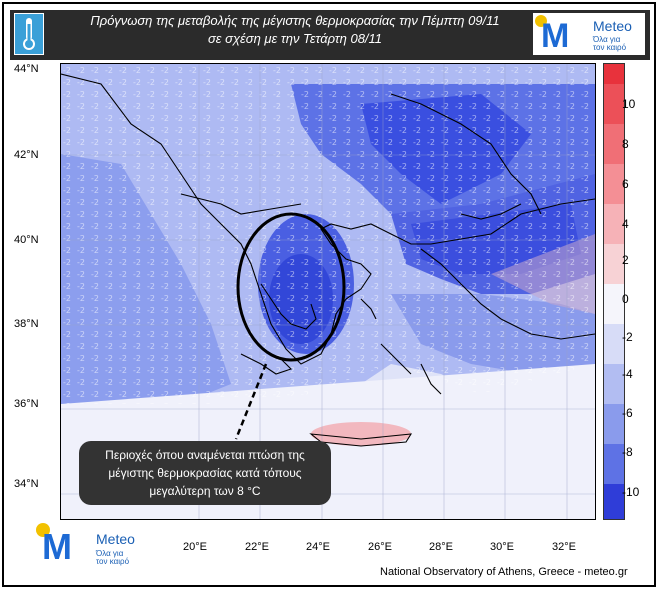 The height and width of the screenshot is (591, 660). I want to click on lat-label-38: 38°N, so click(26, 324).